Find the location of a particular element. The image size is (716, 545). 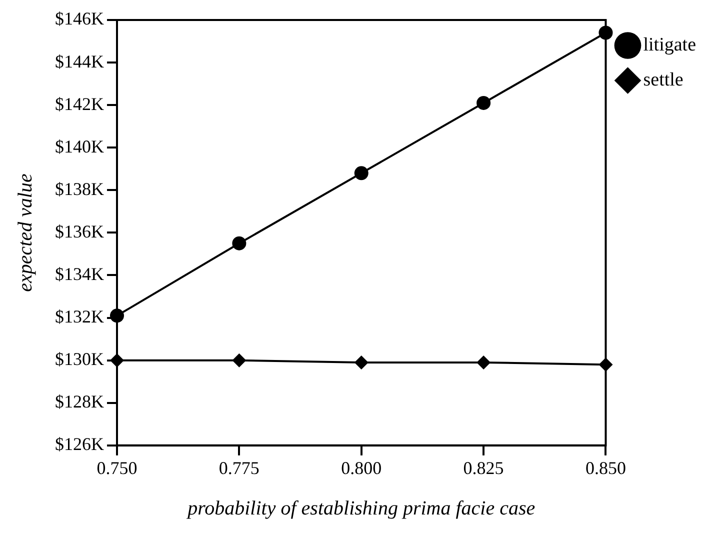

y-tick-label: $138K is located at coordinates (79, 188).